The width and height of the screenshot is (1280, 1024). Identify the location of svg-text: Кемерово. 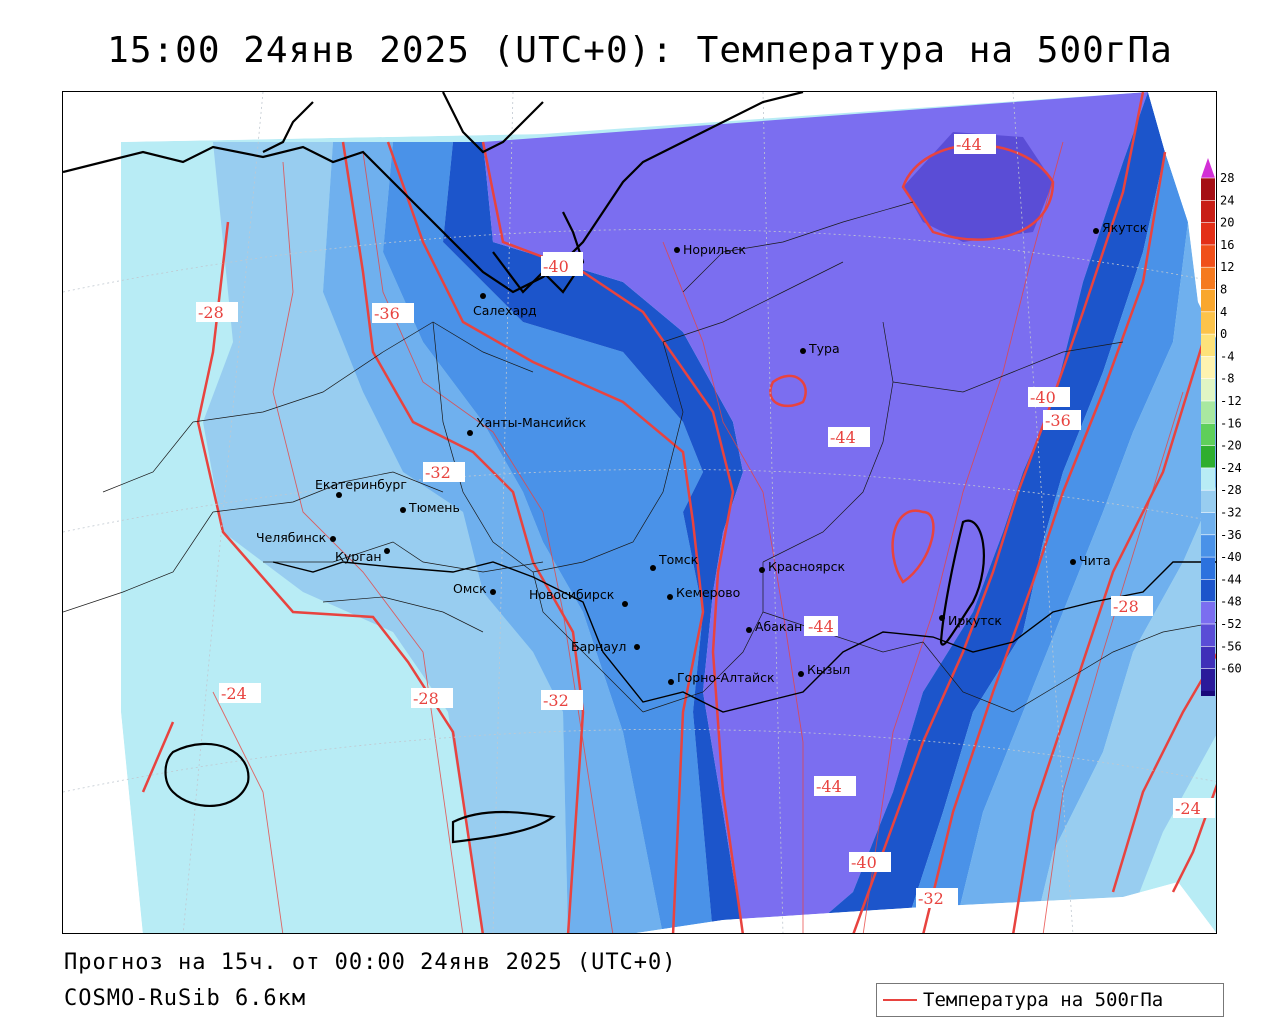
(708, 592).